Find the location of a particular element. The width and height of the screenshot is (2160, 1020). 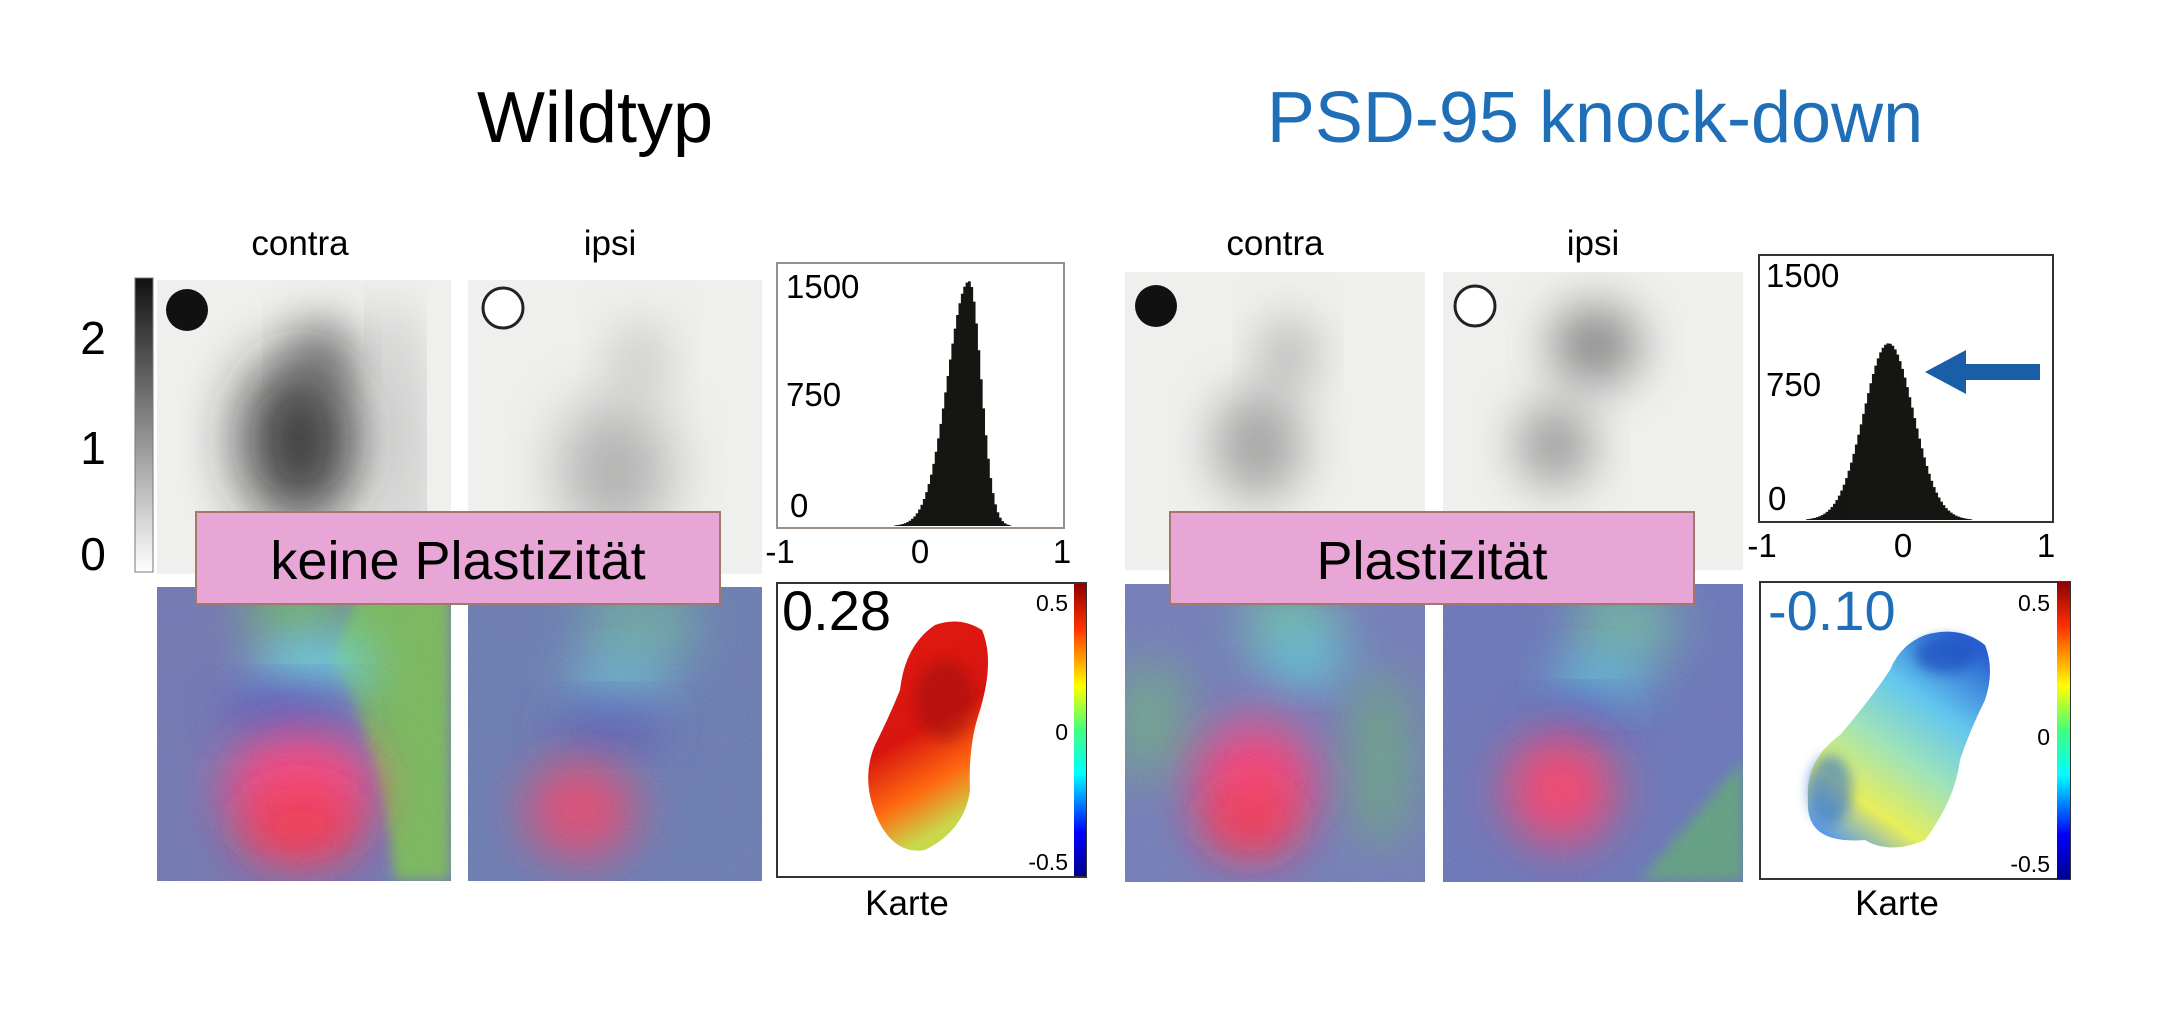

left-arrow-icon is located at coordinates (1982, 372).